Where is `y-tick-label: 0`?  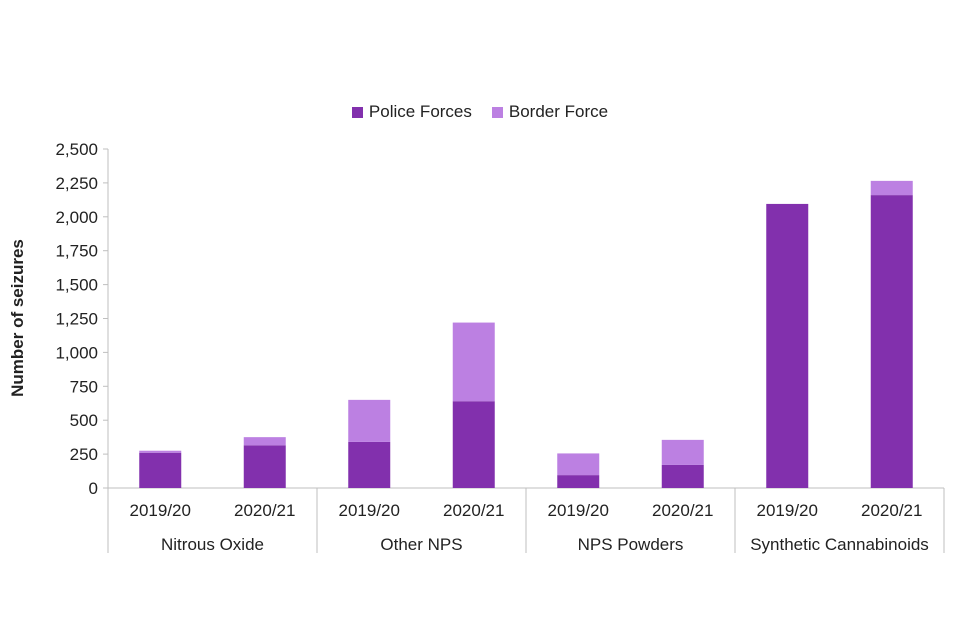
y-tick-label: 0 is located at coordinates (93, 488).